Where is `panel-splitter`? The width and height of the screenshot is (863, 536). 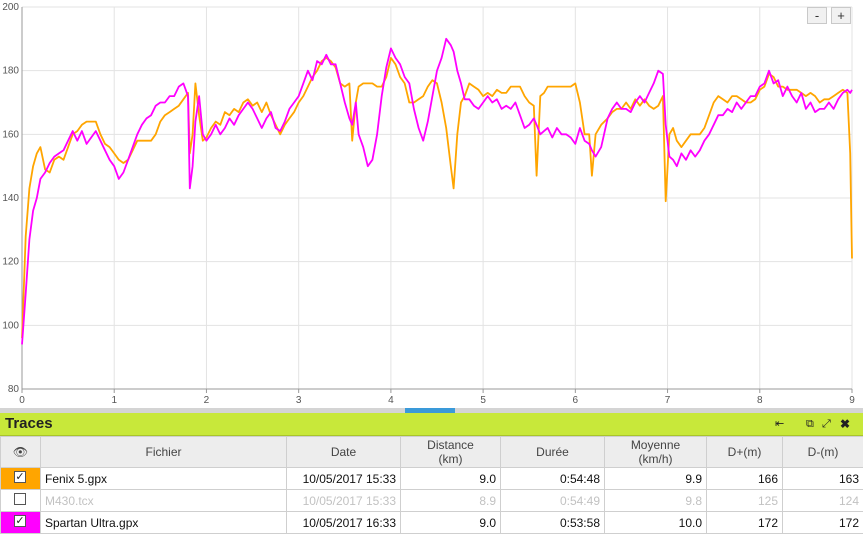
panel-splitter is located at coordinates (431, 410).